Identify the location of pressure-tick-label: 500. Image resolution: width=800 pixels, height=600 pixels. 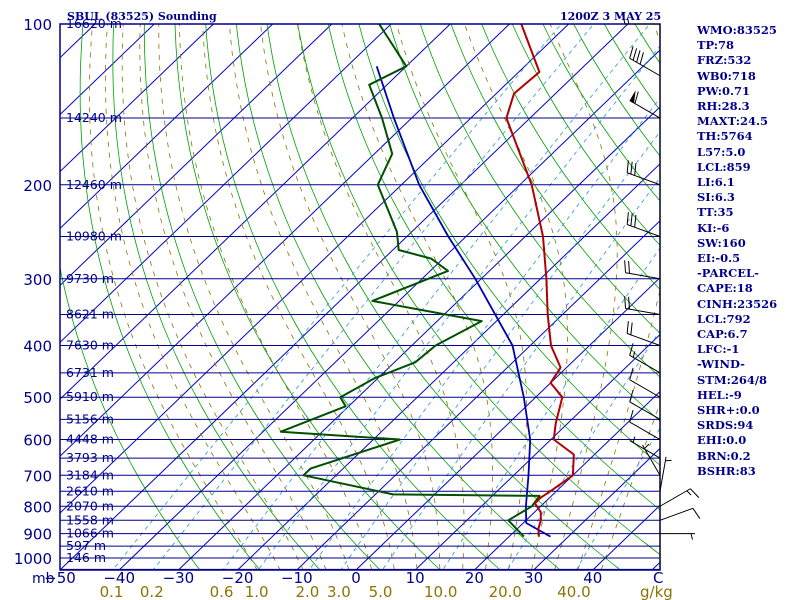
(37, 398).